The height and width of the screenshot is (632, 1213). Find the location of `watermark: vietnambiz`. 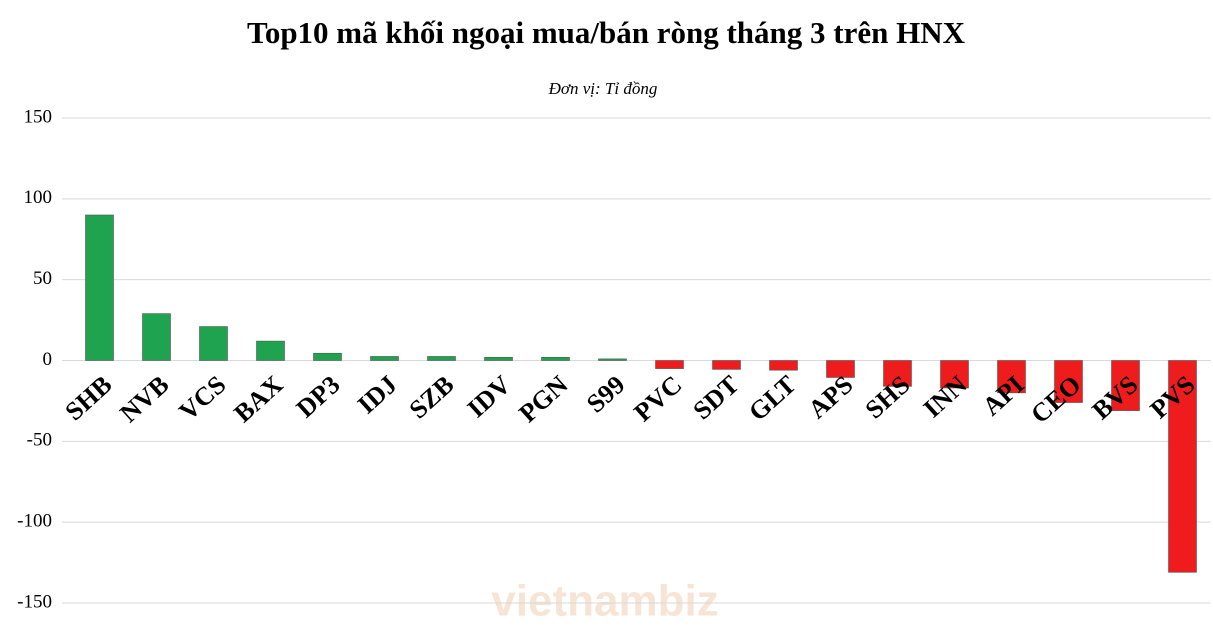

watermark: vietnambiz is located at coordinates (604, 601).